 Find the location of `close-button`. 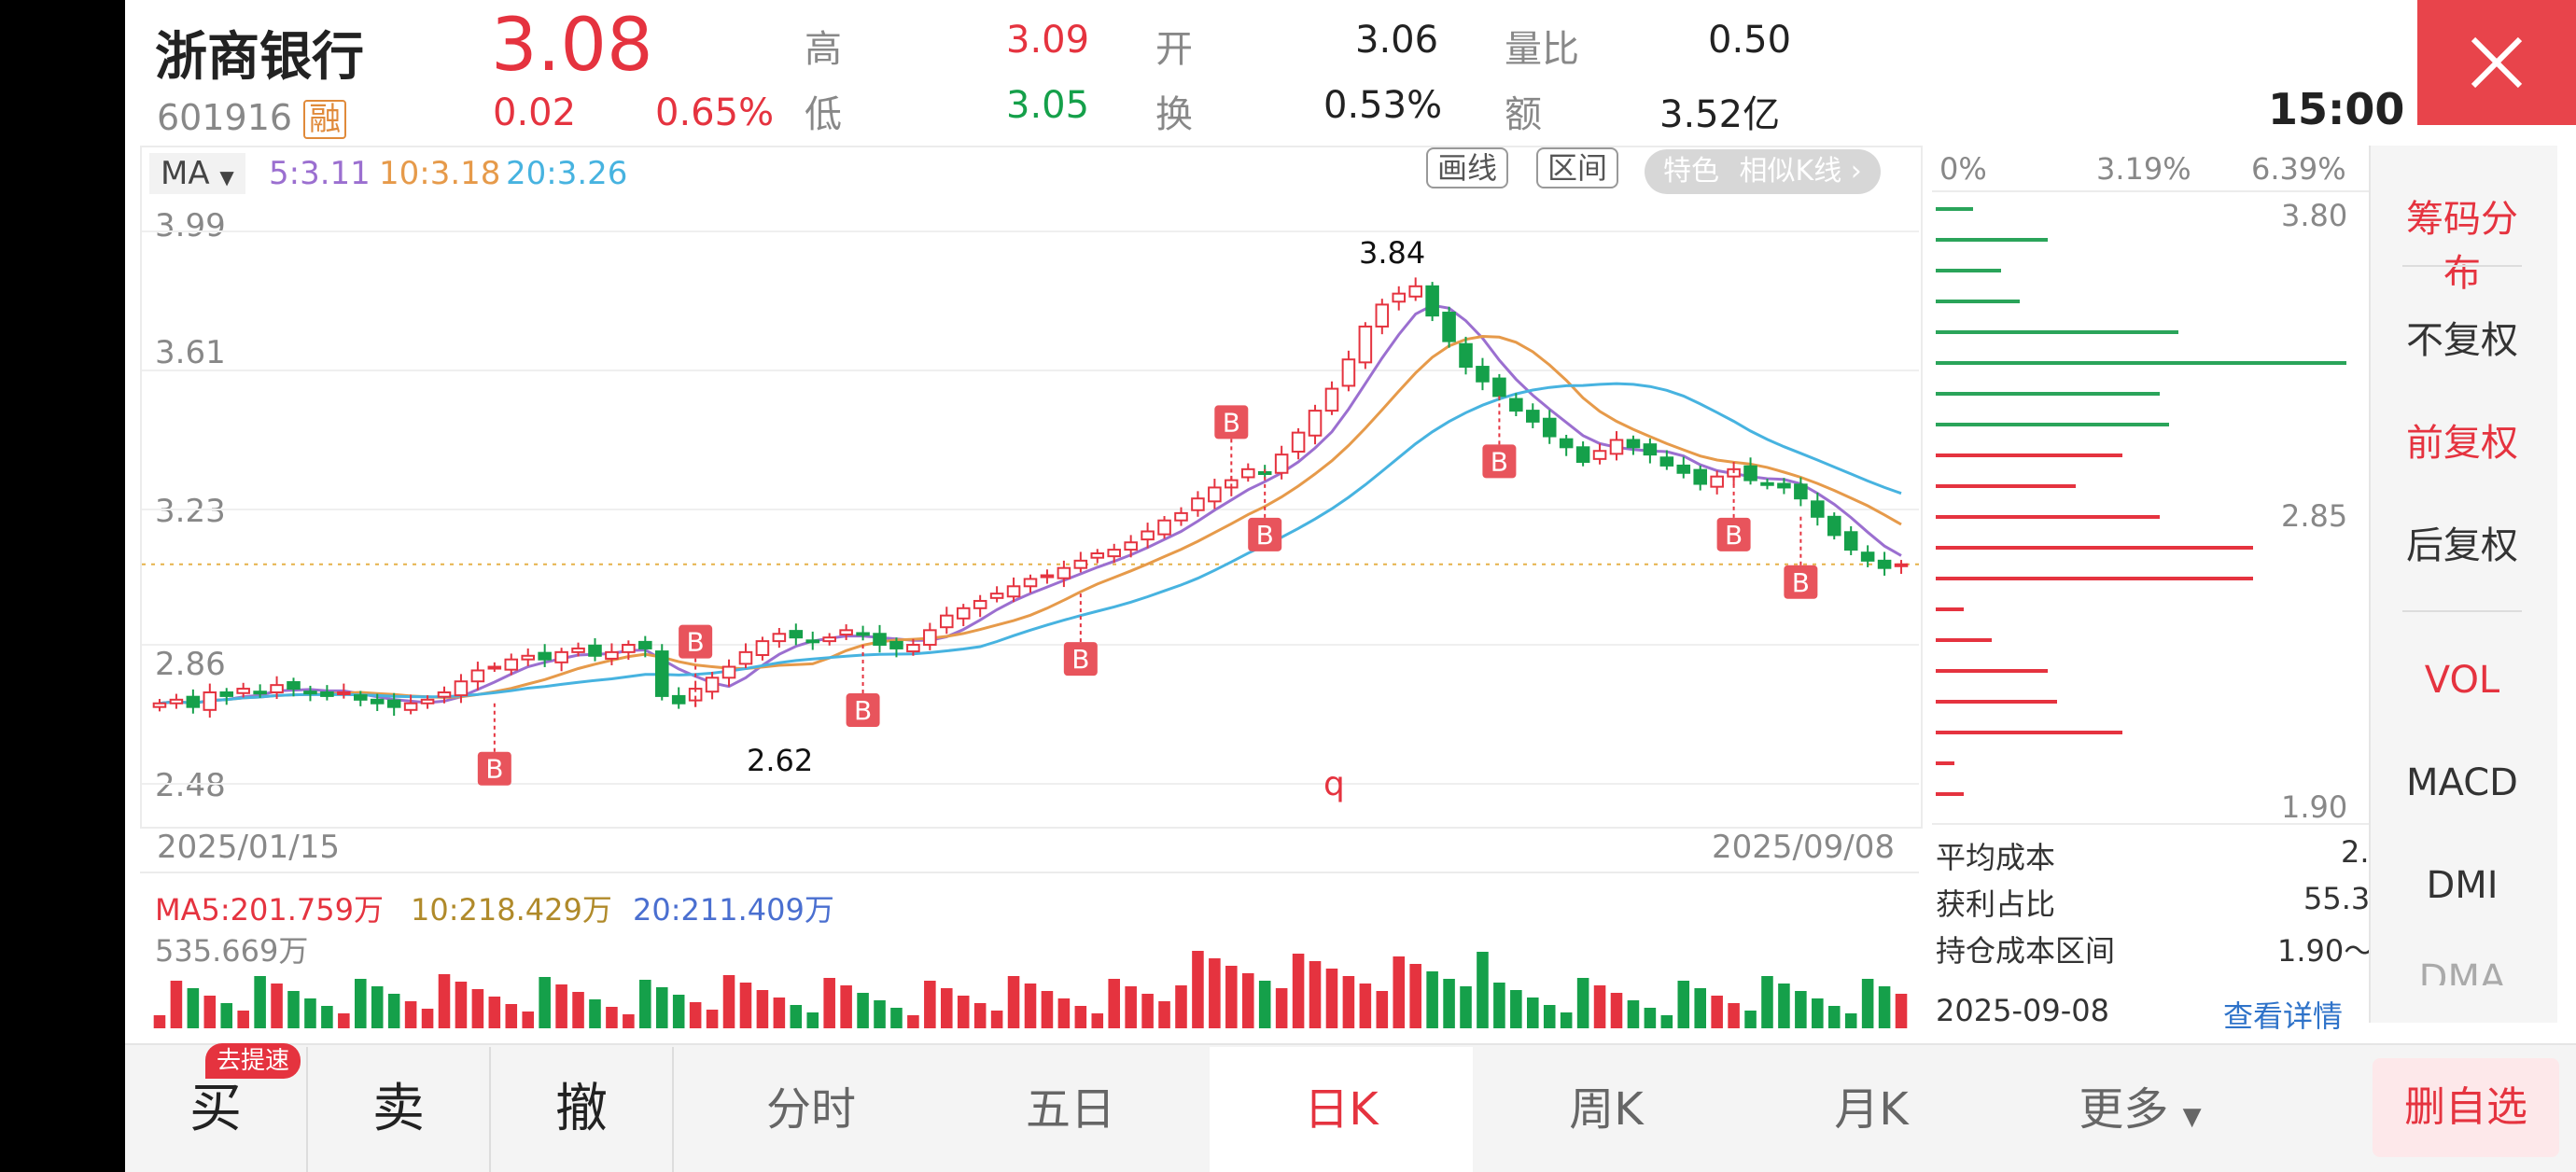

close-button is located at coordinates (2496, 62).